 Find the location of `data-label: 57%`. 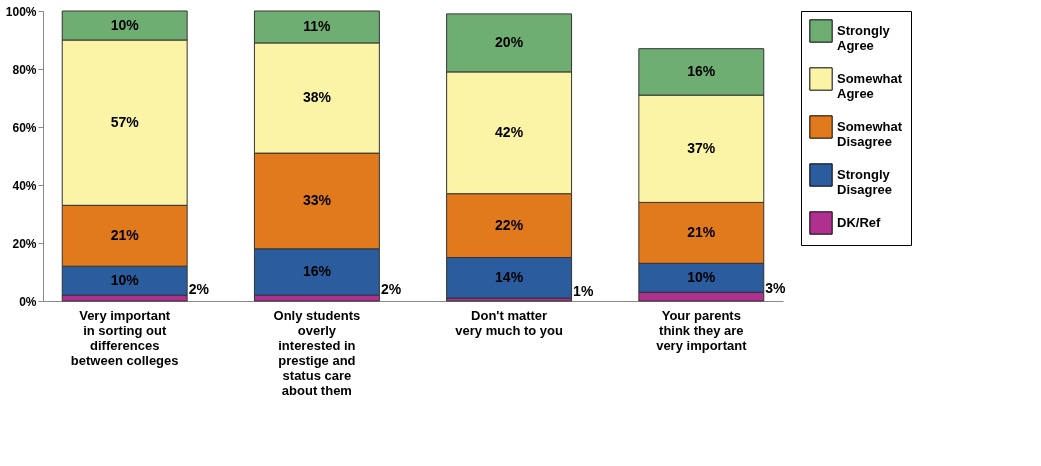

data-label: 57% is located at coordinates (125, 121).